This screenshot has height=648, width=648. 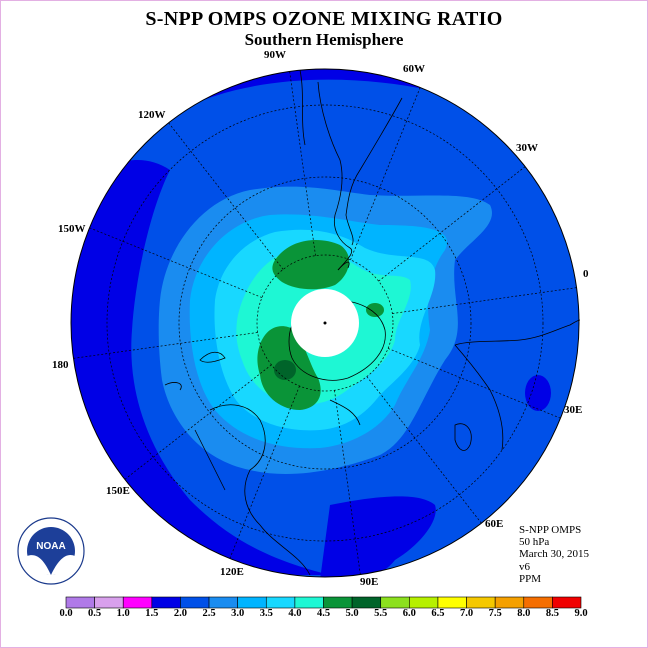 I want to click on contour-5.0-5.5, so click(x=285, y=370).